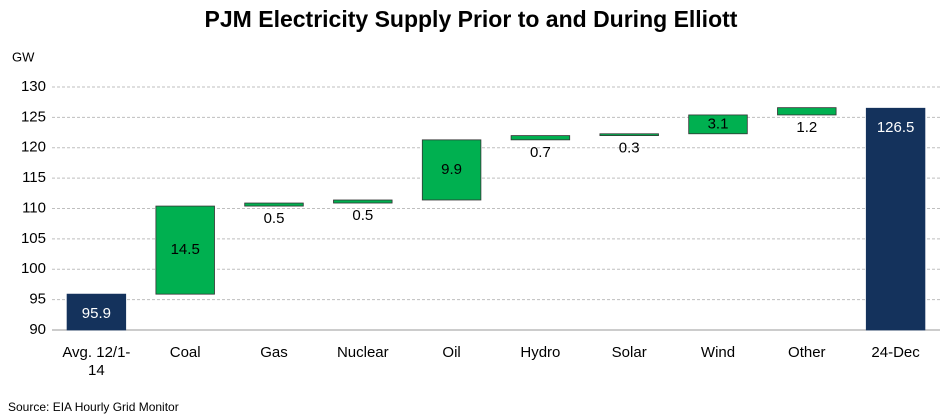 This screenshot has height=419, width=943. What do you see at coordinates (34, 177) in the screenshot?
I see `y-tick-label: 115` at bounding box center [34, 177].